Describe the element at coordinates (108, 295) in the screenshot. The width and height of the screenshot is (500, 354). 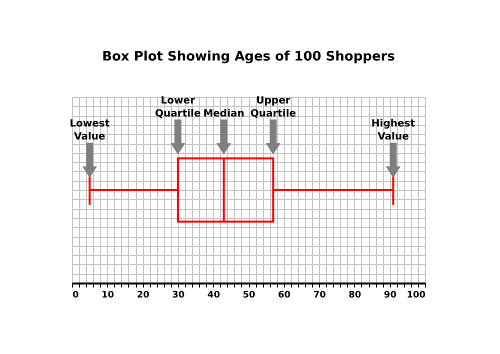
I see `x-tick-label: 10` at that location.